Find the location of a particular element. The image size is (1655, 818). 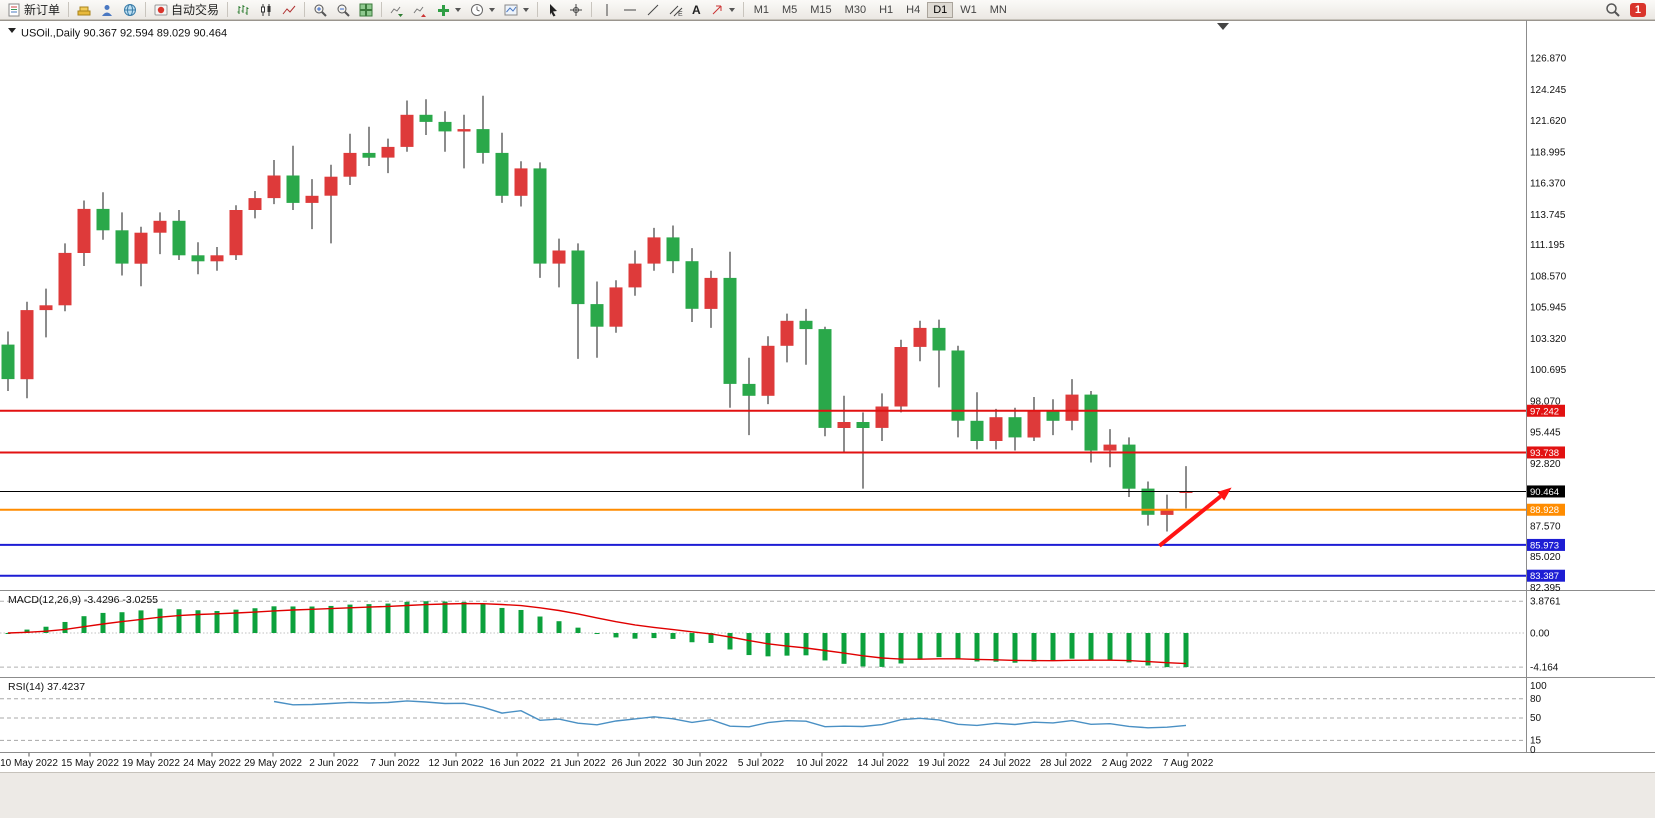

crosshair-icon is located at coordinates (576, 10).